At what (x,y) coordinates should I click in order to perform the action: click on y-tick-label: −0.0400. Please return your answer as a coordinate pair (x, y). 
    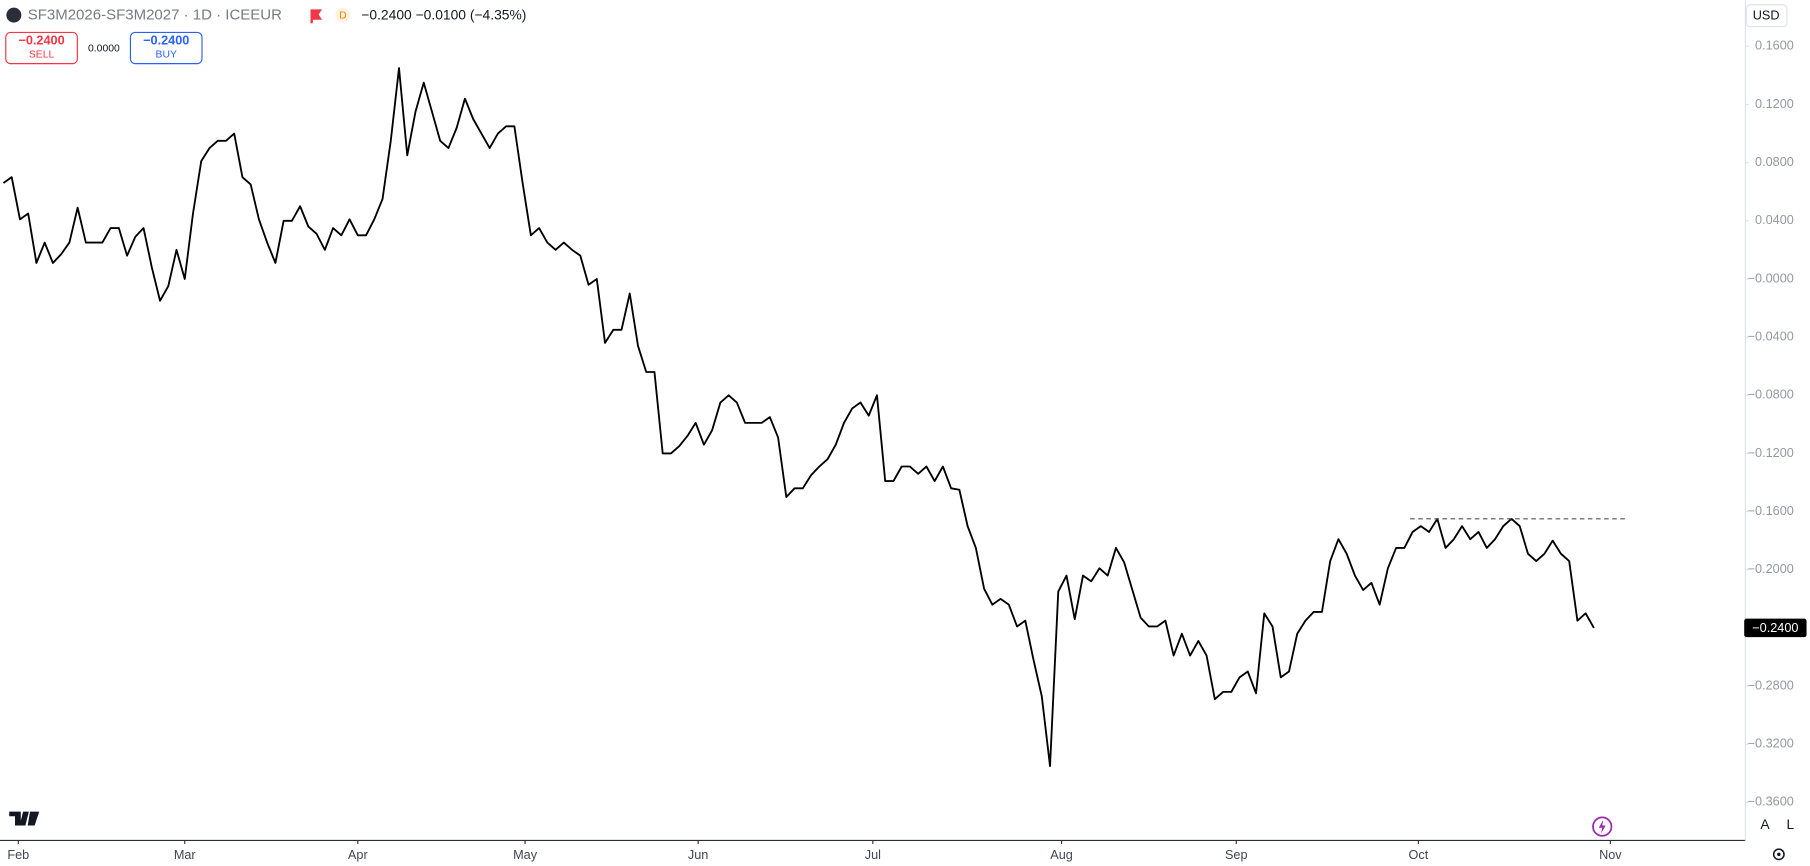
    Looking at the image, I should click on (1771, 336).